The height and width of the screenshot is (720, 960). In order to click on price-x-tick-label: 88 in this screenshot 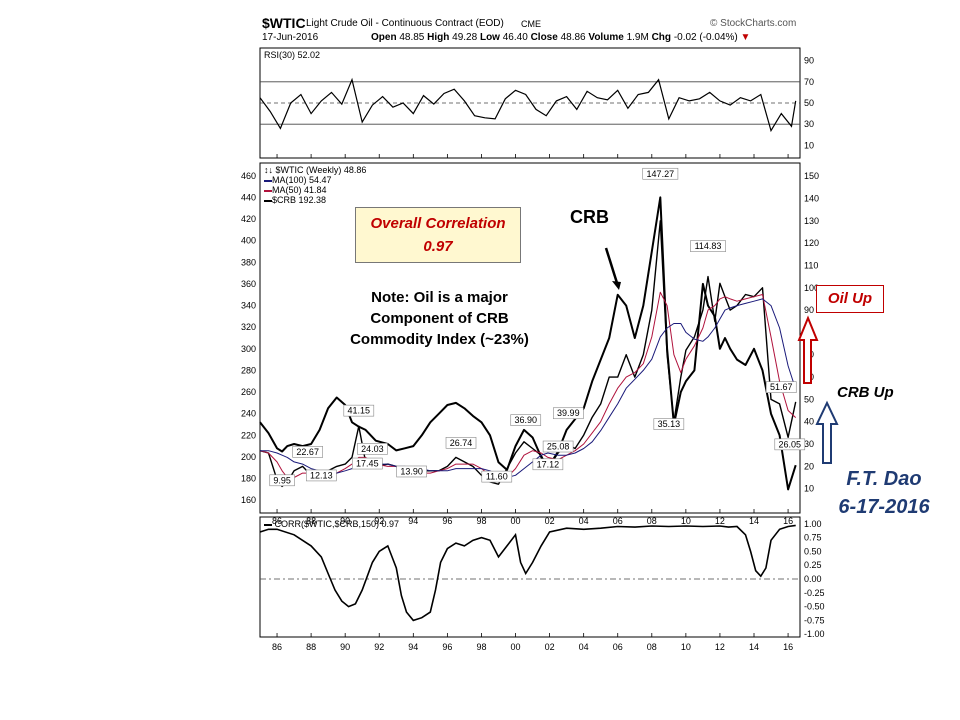, I will do `click(311, 521)`.